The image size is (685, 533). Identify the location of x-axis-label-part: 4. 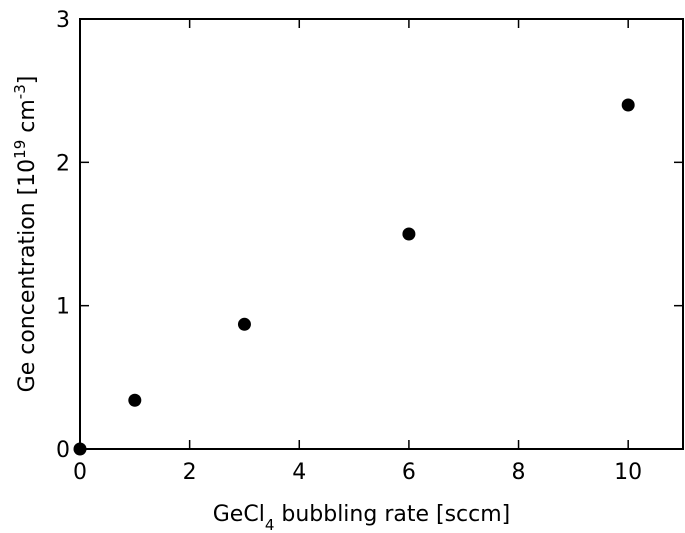
(270, 524).